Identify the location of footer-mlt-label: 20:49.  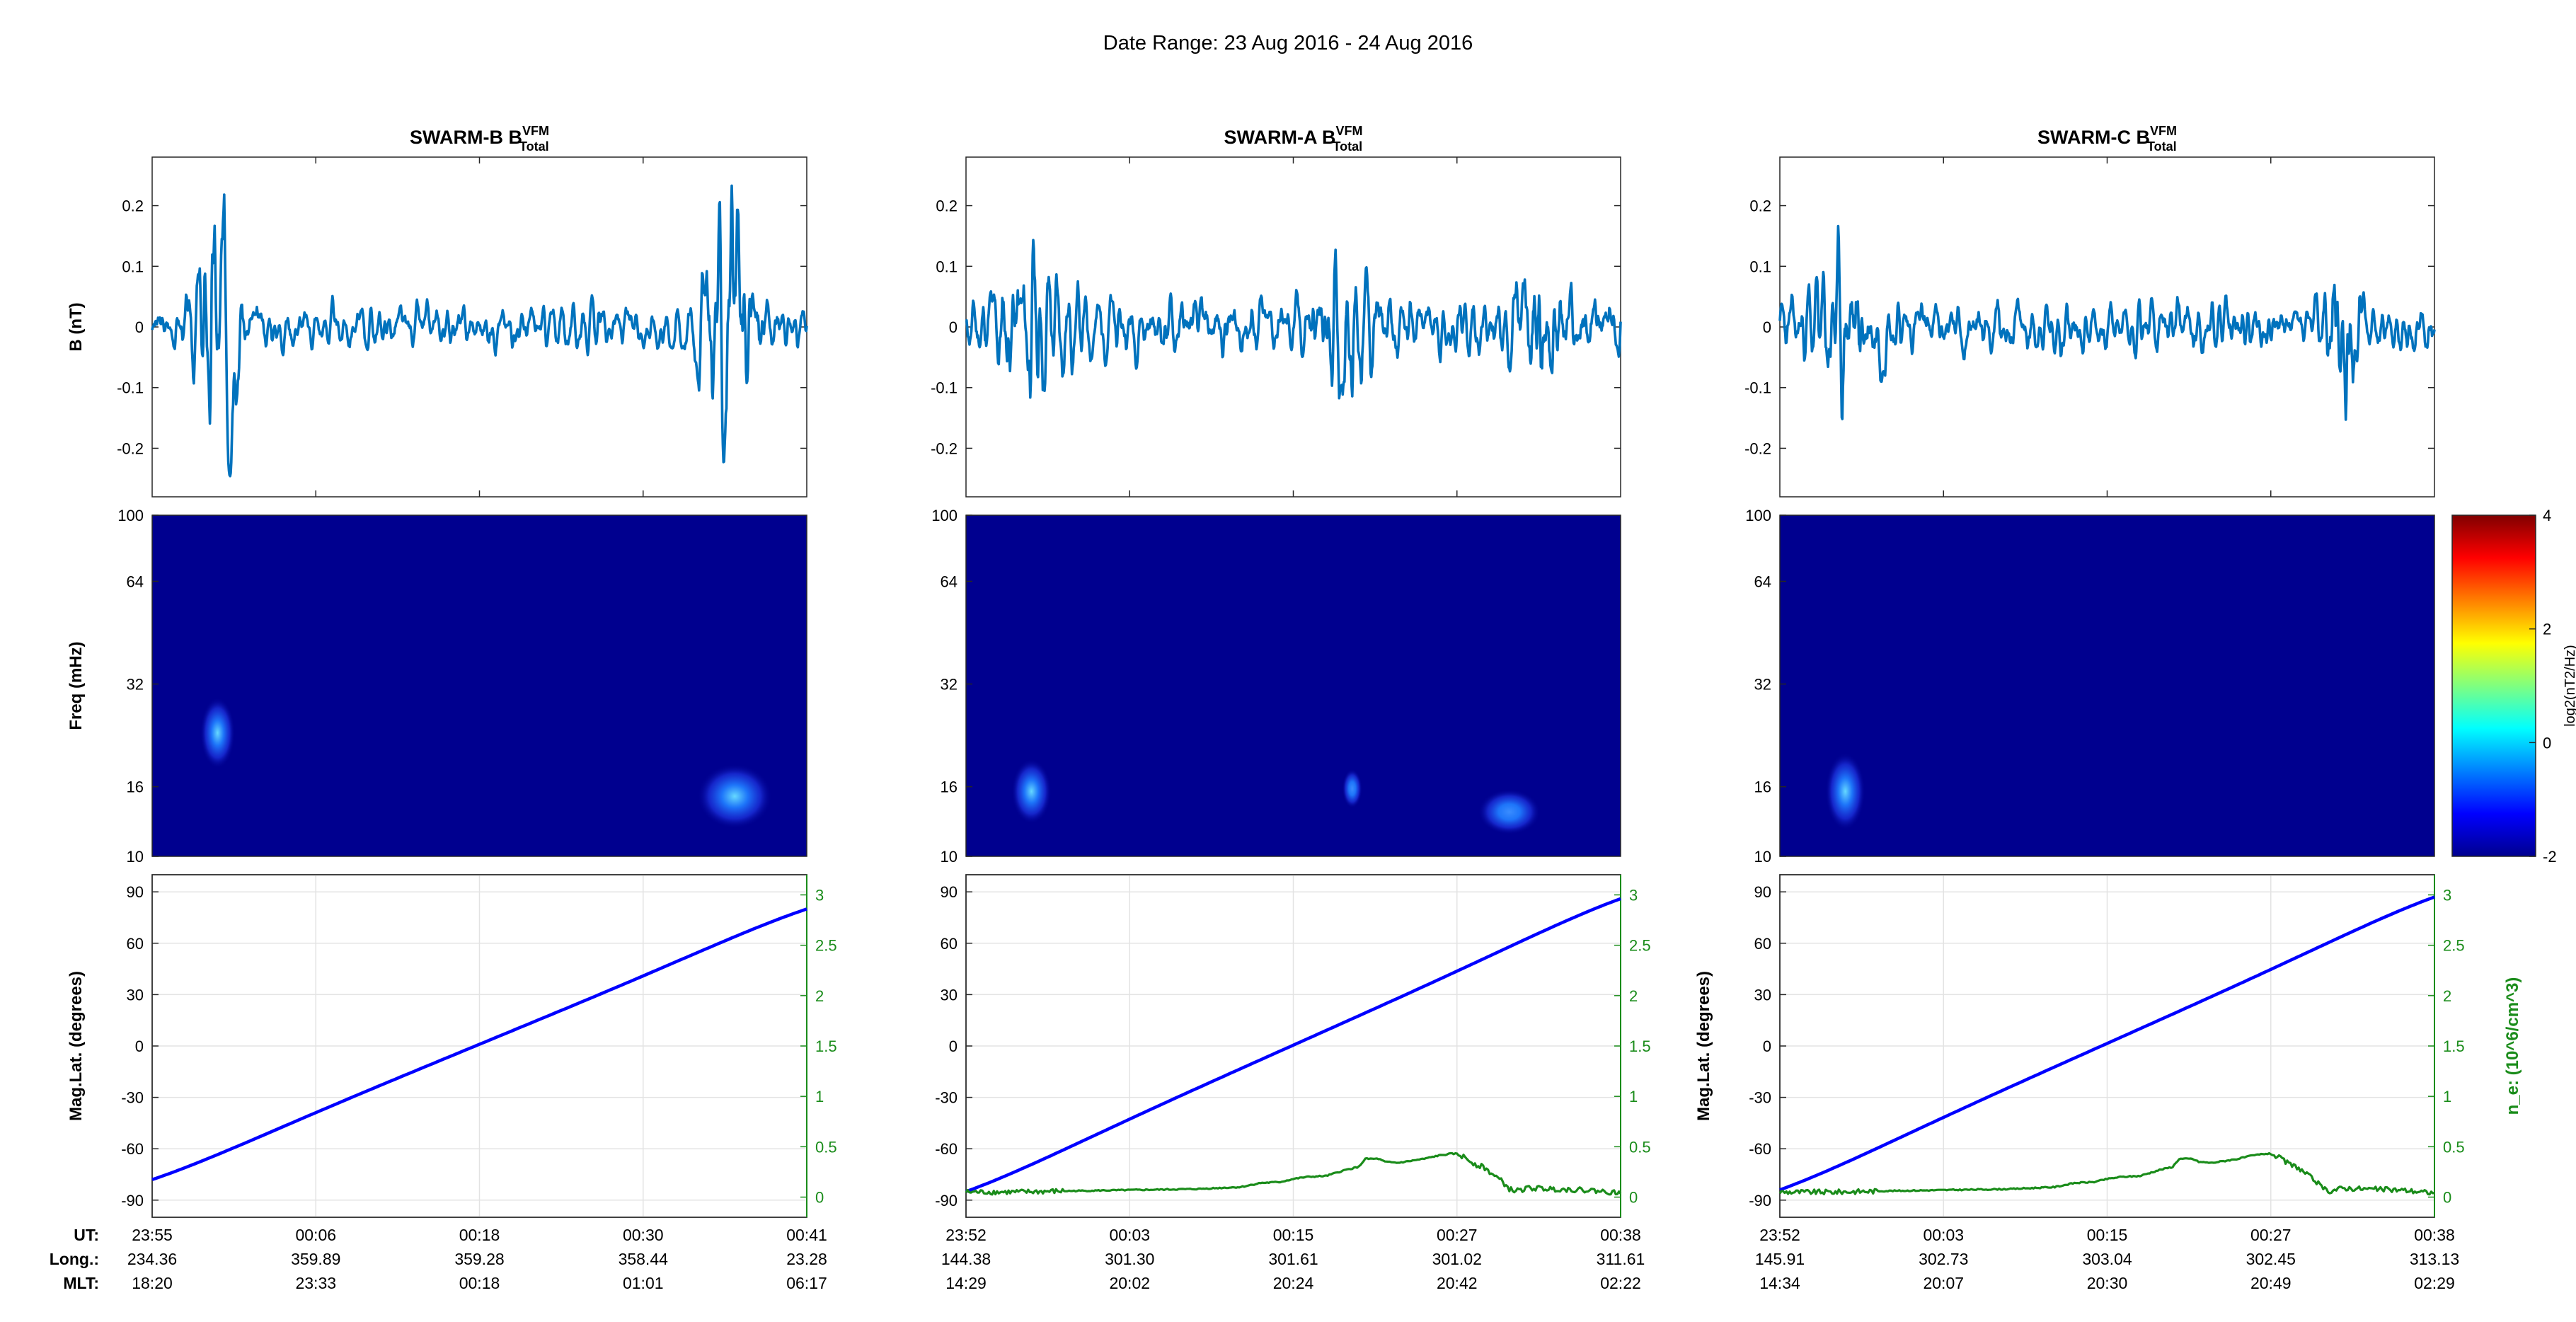
(2271, 1283).